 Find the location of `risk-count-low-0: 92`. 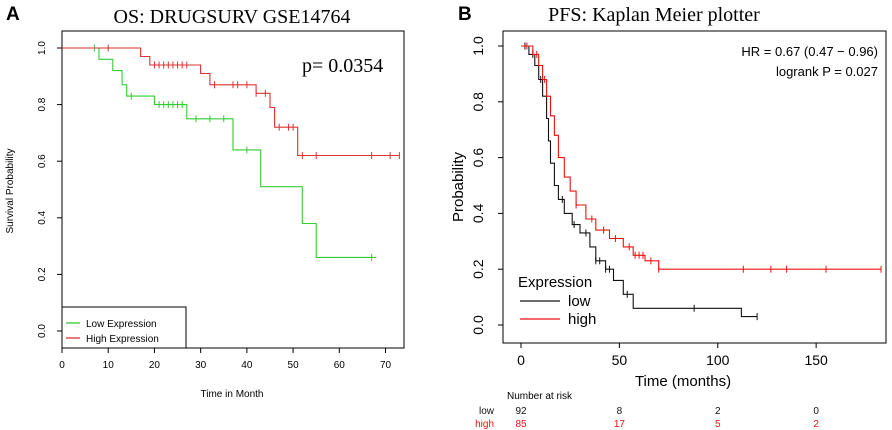

risk-count-low-0: 92 is located at coordinates (521, 411).